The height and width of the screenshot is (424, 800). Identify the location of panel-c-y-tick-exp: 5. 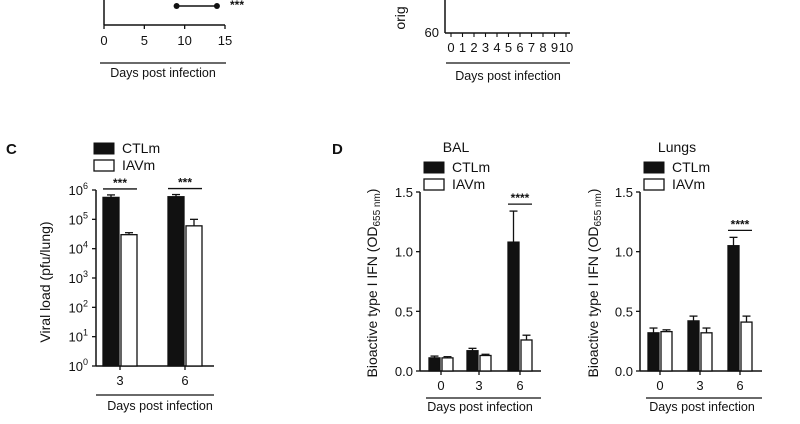
(85, 215).